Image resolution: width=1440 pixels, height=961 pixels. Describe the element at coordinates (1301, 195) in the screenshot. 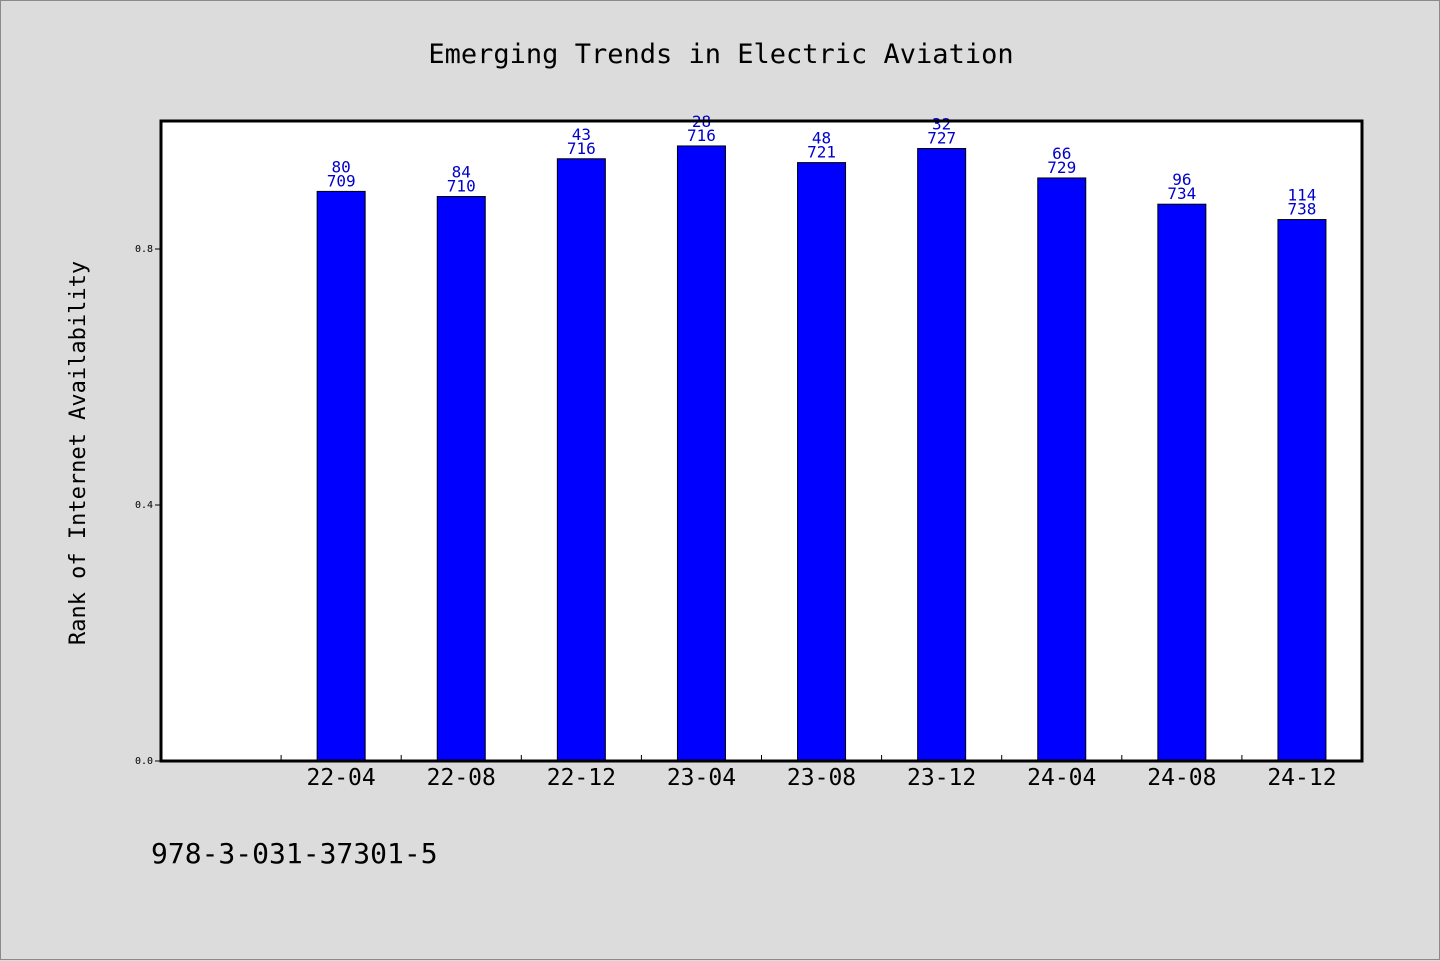

I see `data-label-rank: 114` at that location.